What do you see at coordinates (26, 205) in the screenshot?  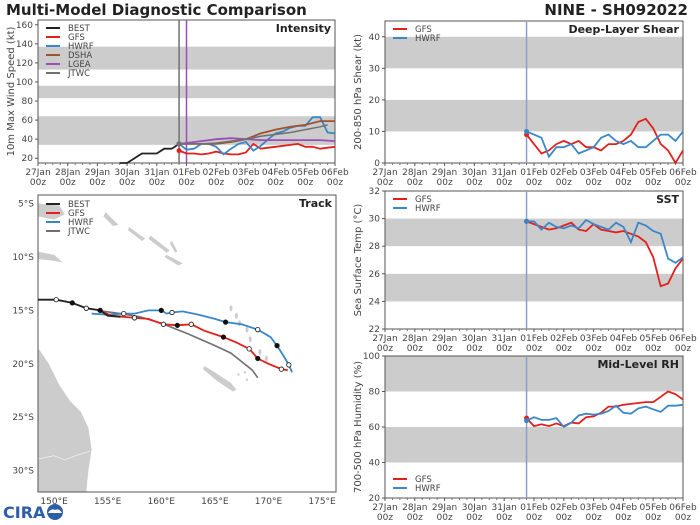 I see `lat-tick-label: 5°S` at bounding box center [26, 205].